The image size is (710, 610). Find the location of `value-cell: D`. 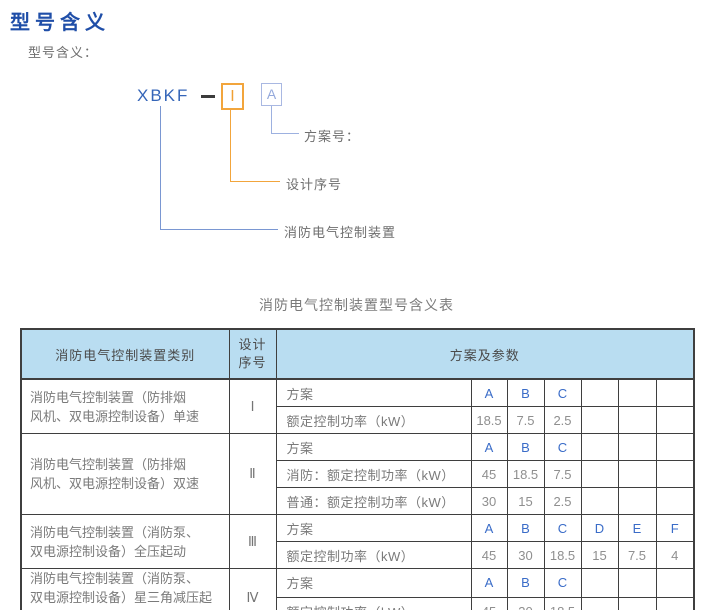

value-cell: D is located at coordinates (599, 528).